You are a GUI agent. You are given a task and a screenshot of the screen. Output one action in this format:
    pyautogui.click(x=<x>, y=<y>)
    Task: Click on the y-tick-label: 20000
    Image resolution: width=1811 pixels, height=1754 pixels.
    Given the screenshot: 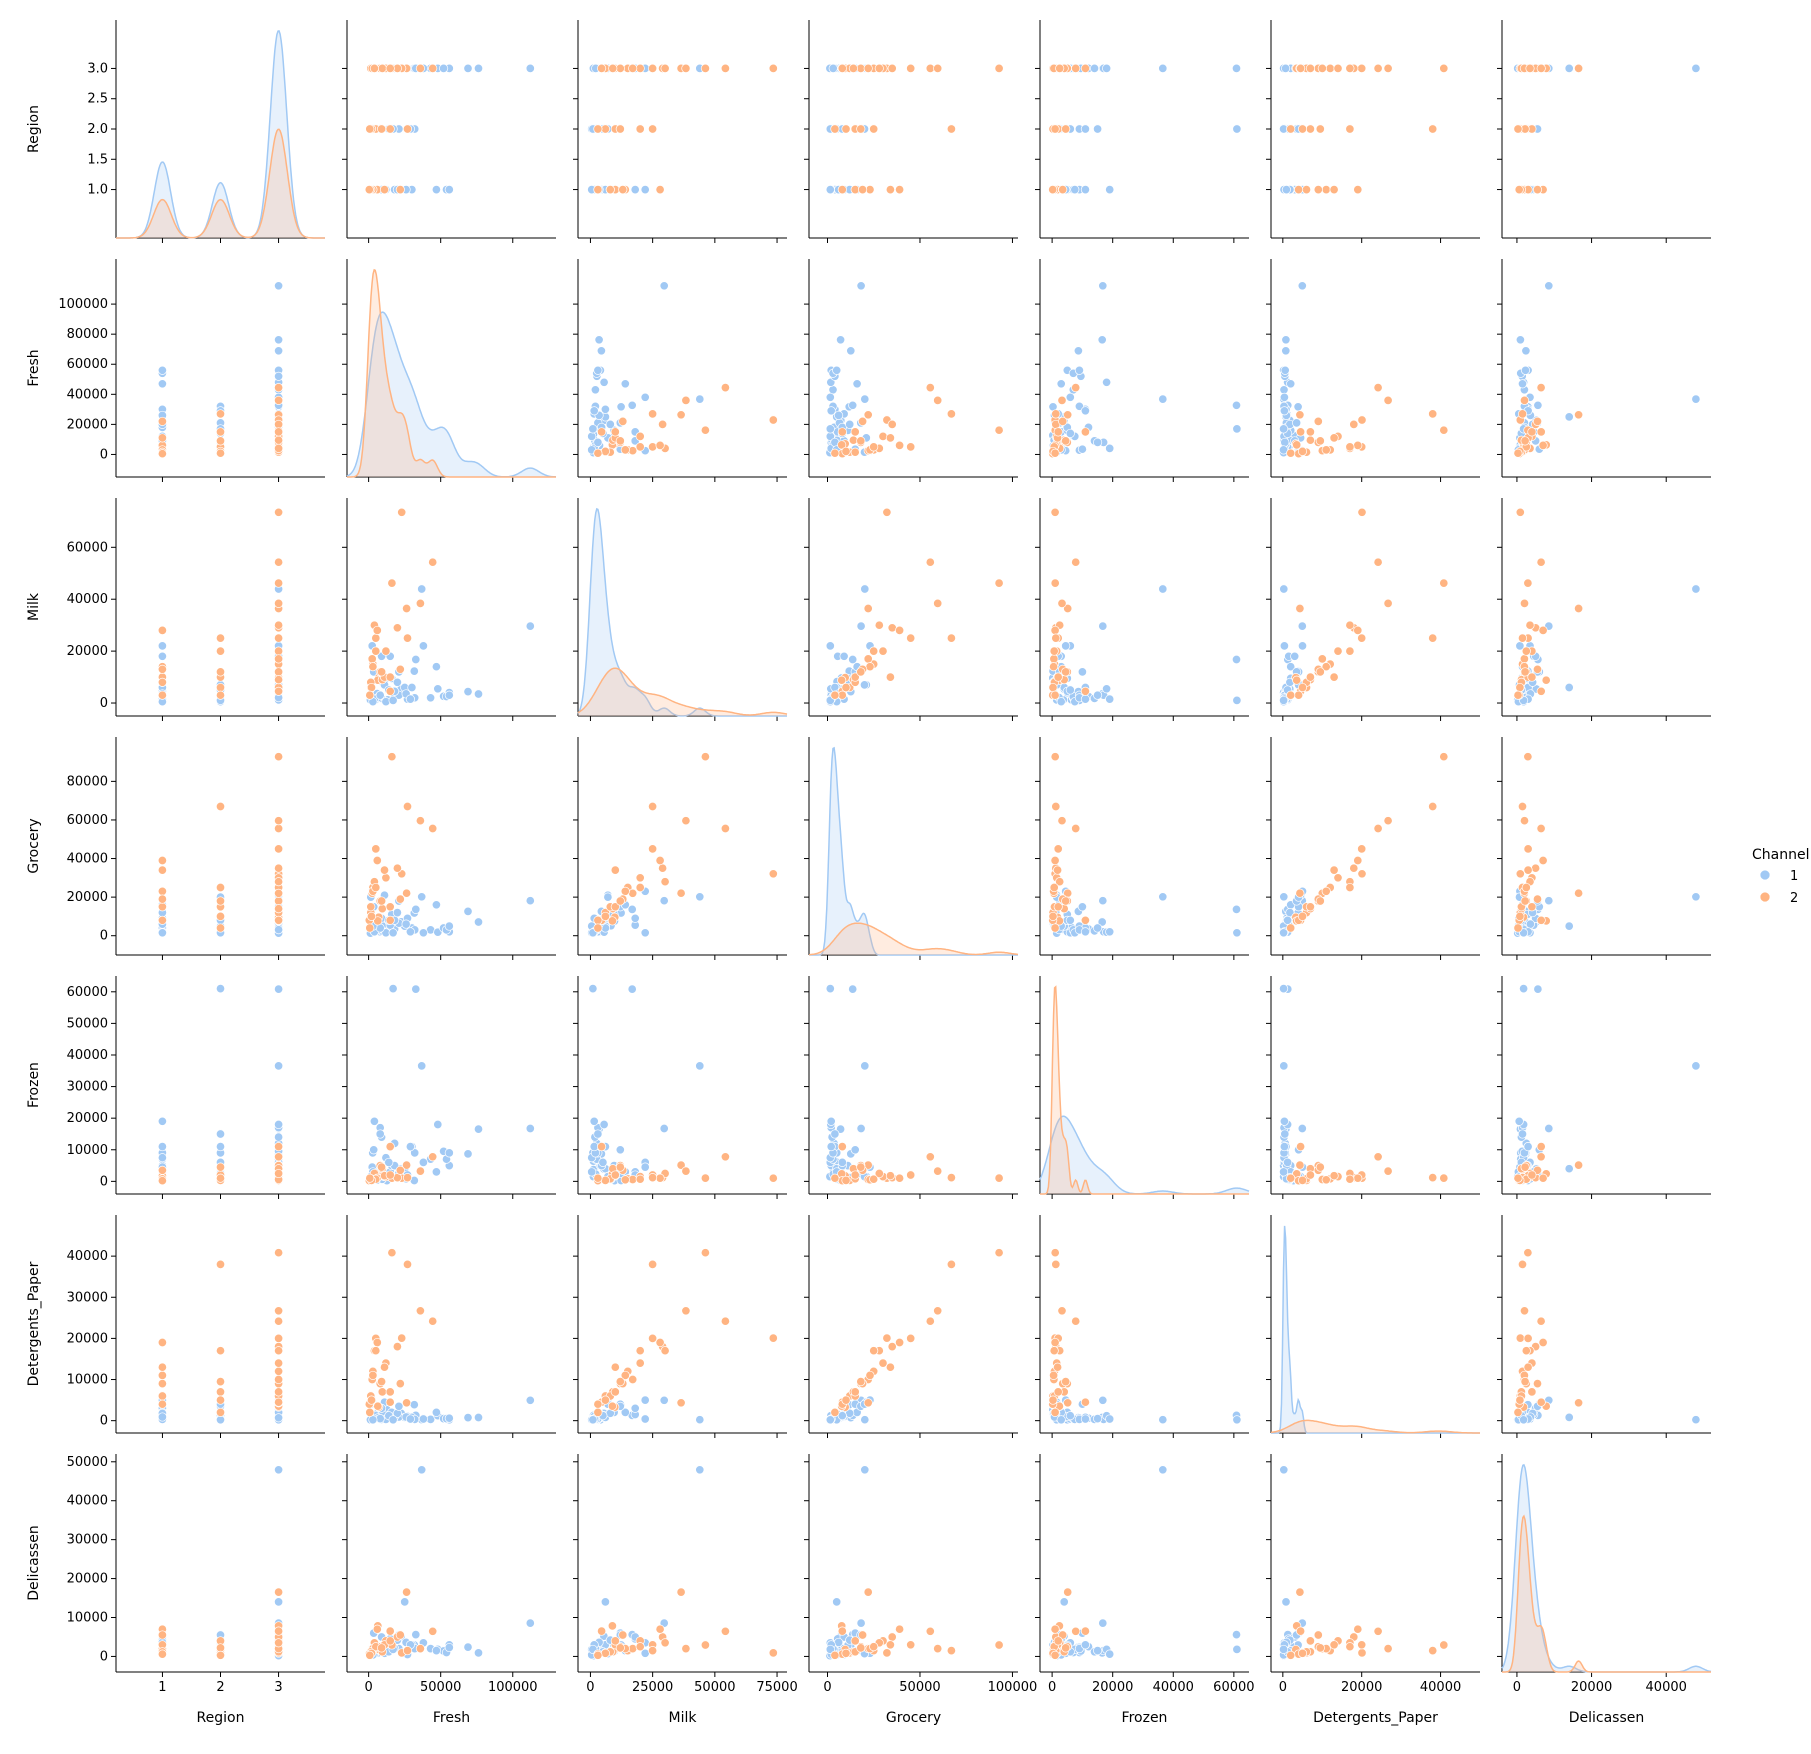 What is the action you would take?
    pyautogui.click(x=87, y=1579)
    